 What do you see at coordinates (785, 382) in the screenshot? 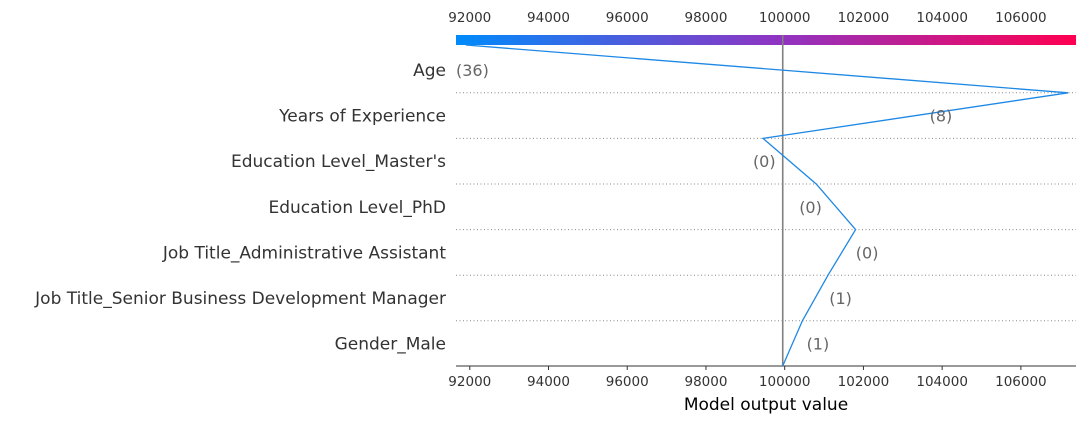
I see `x-tick-label-bottom: 100000` at bounding box center [785, 382].